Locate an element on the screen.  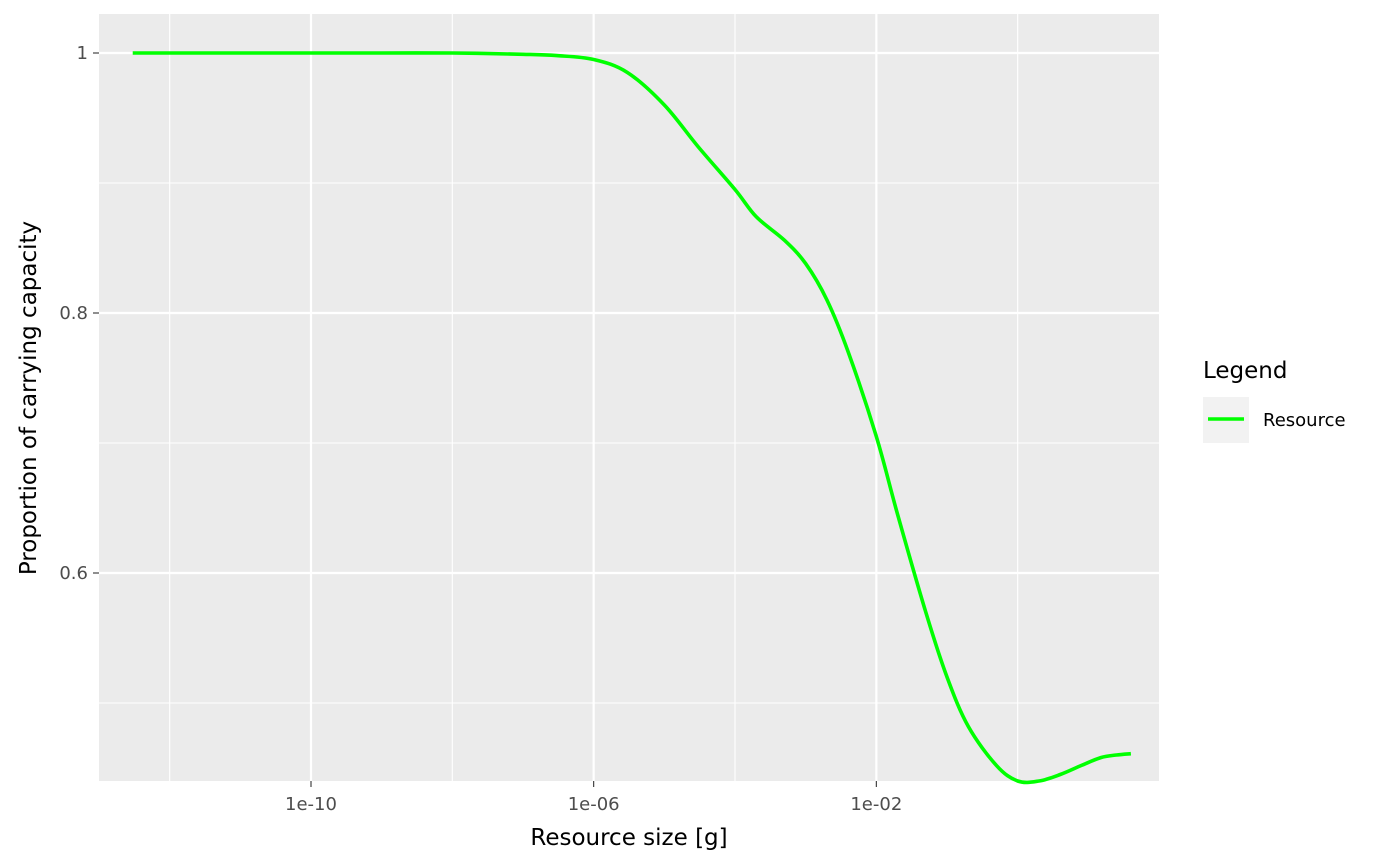
x-tick-label: 1e-10 is located at coordinates (311, 804).